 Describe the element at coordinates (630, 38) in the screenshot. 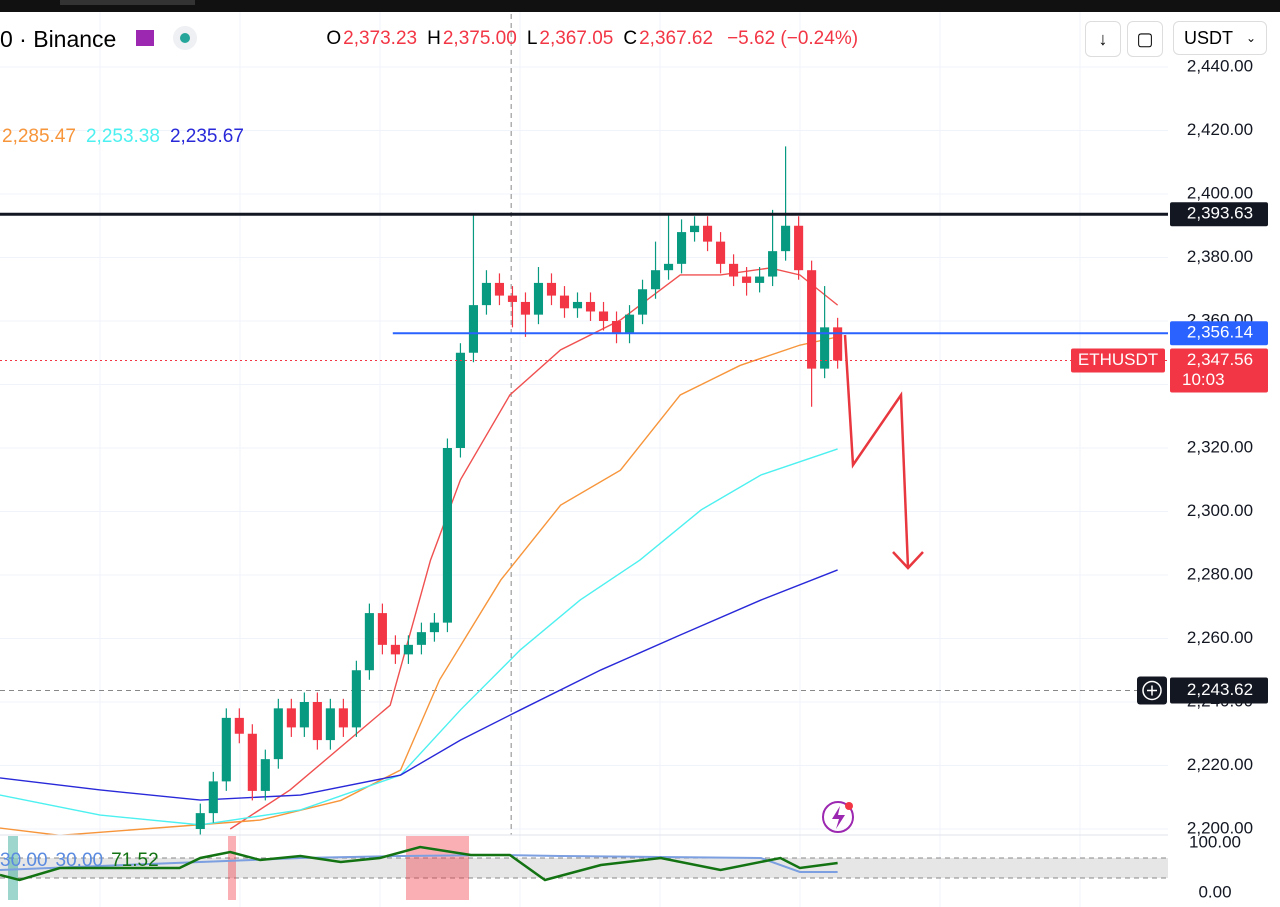

I see `ohlc-key: C` at that location.